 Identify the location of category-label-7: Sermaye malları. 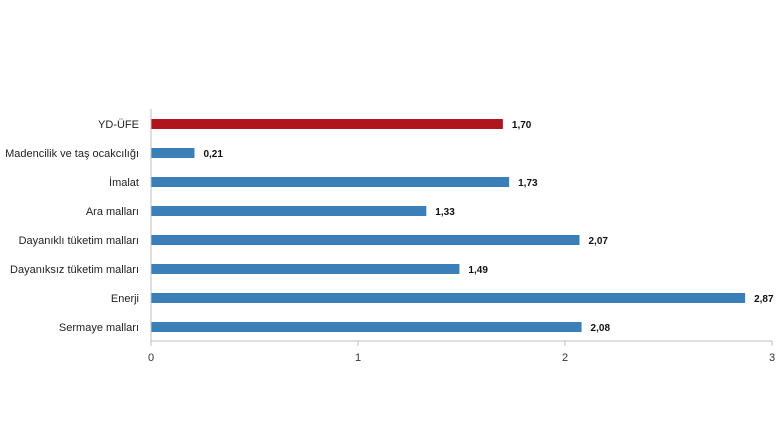
(99, 328).